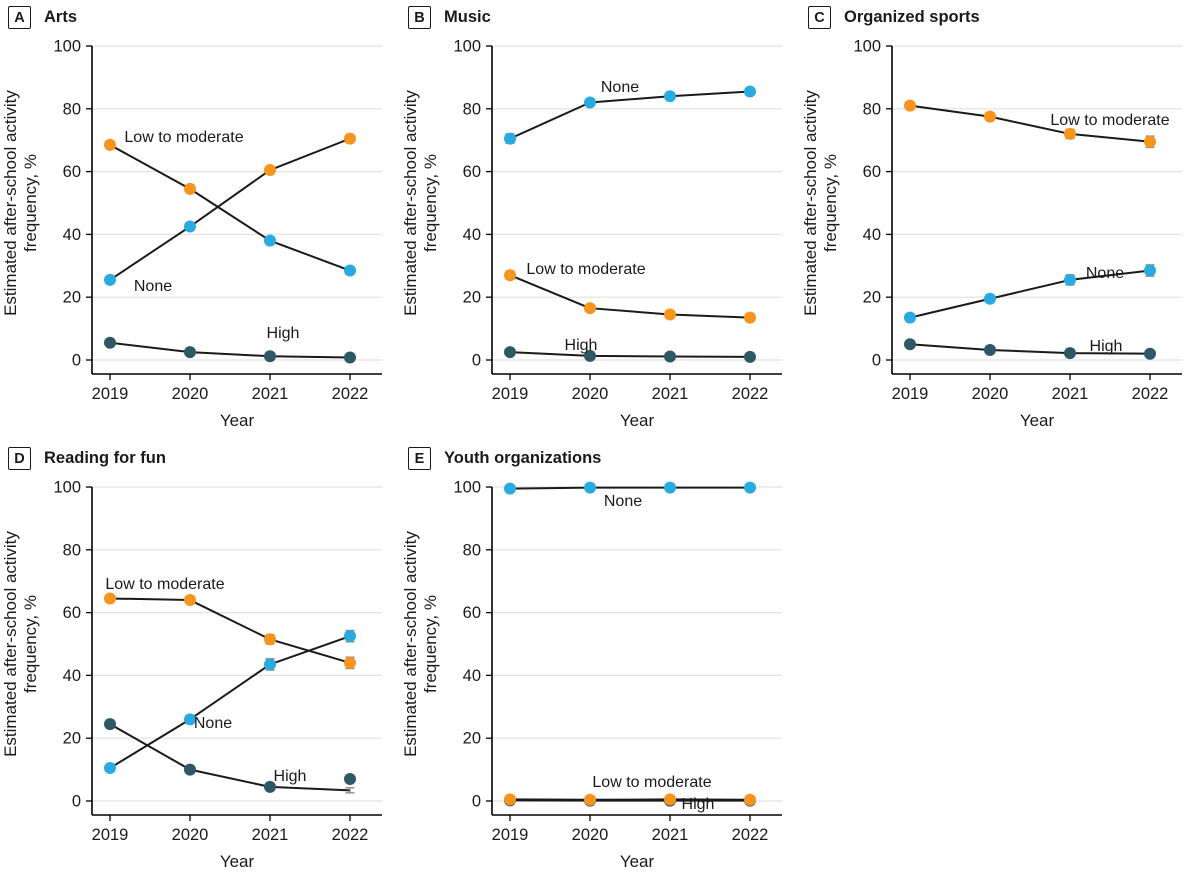  I want to click on panel-title: Youth organizations, so click(523, 458).